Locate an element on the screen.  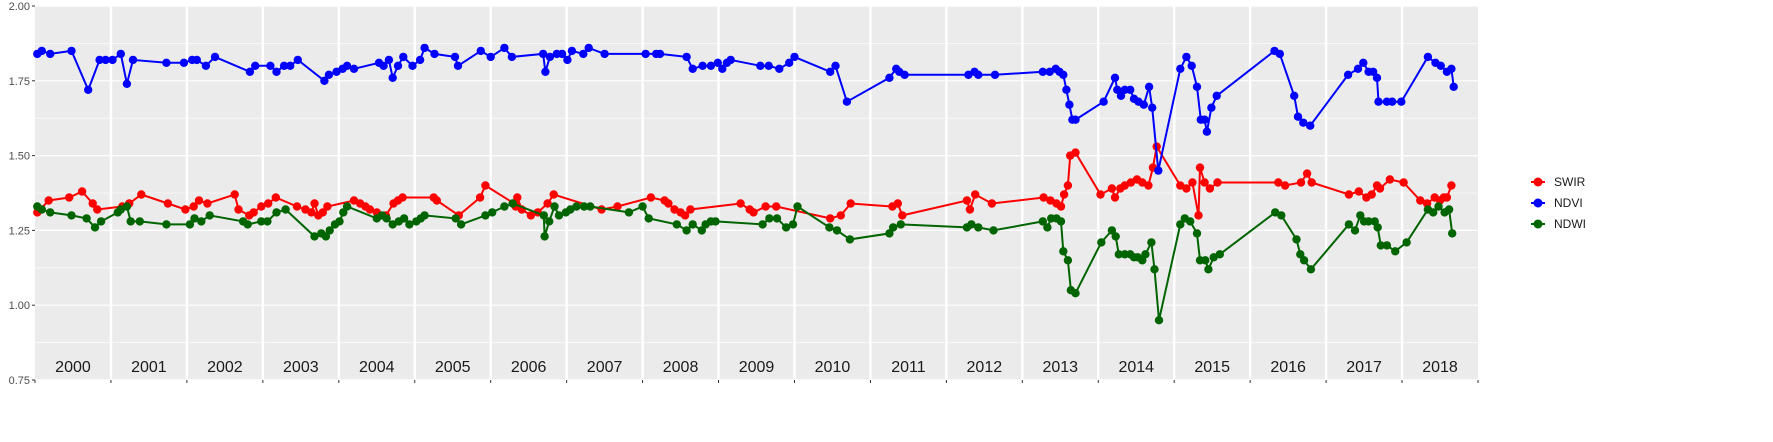
year-label: 2011 is located at coordinates (908, 367).